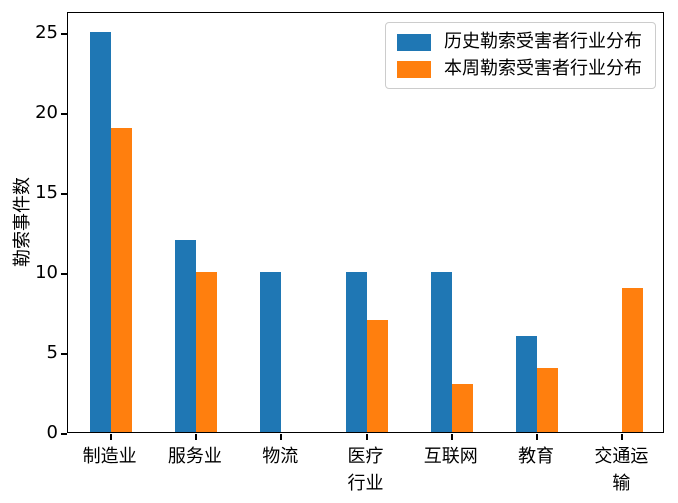  What do you see at coordinates (536, 456) in the screenshot?
I see `x-tick-label: 教育` at bounding box center [536, 456].